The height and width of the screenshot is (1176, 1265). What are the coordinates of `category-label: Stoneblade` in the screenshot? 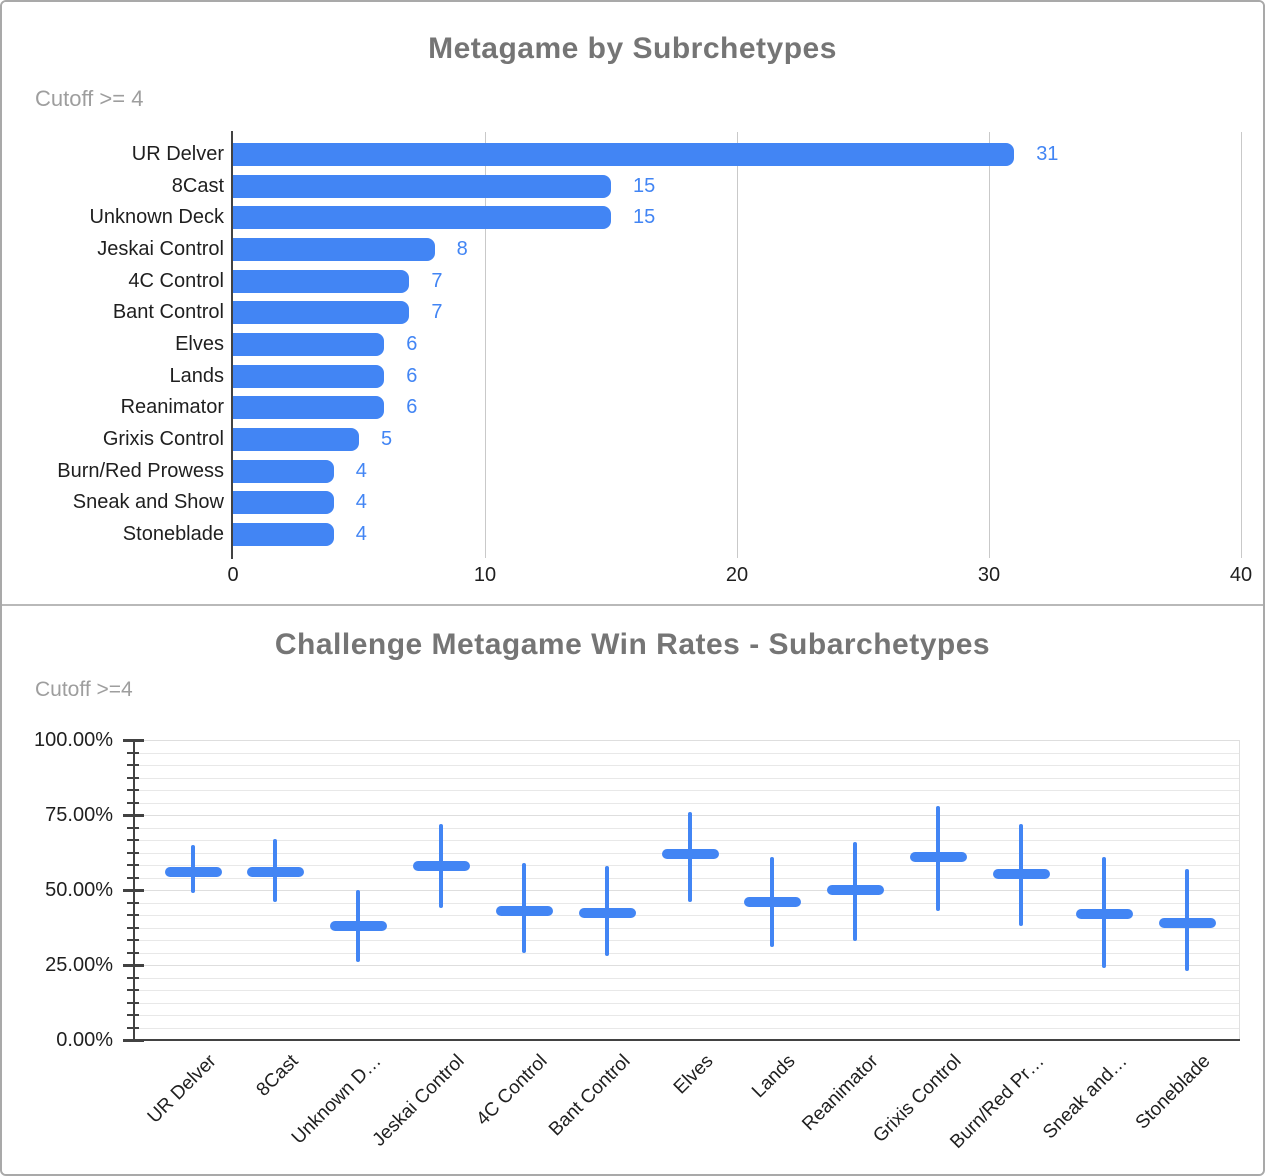 It's located at (173, 534).